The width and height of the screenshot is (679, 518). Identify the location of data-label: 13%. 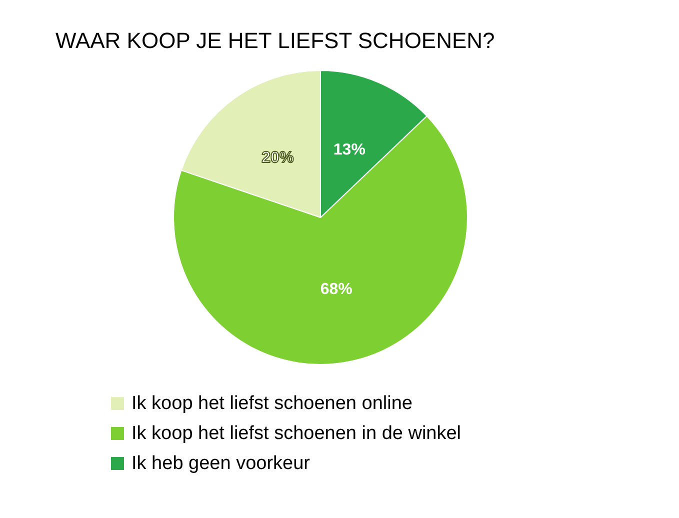
(349, 149).